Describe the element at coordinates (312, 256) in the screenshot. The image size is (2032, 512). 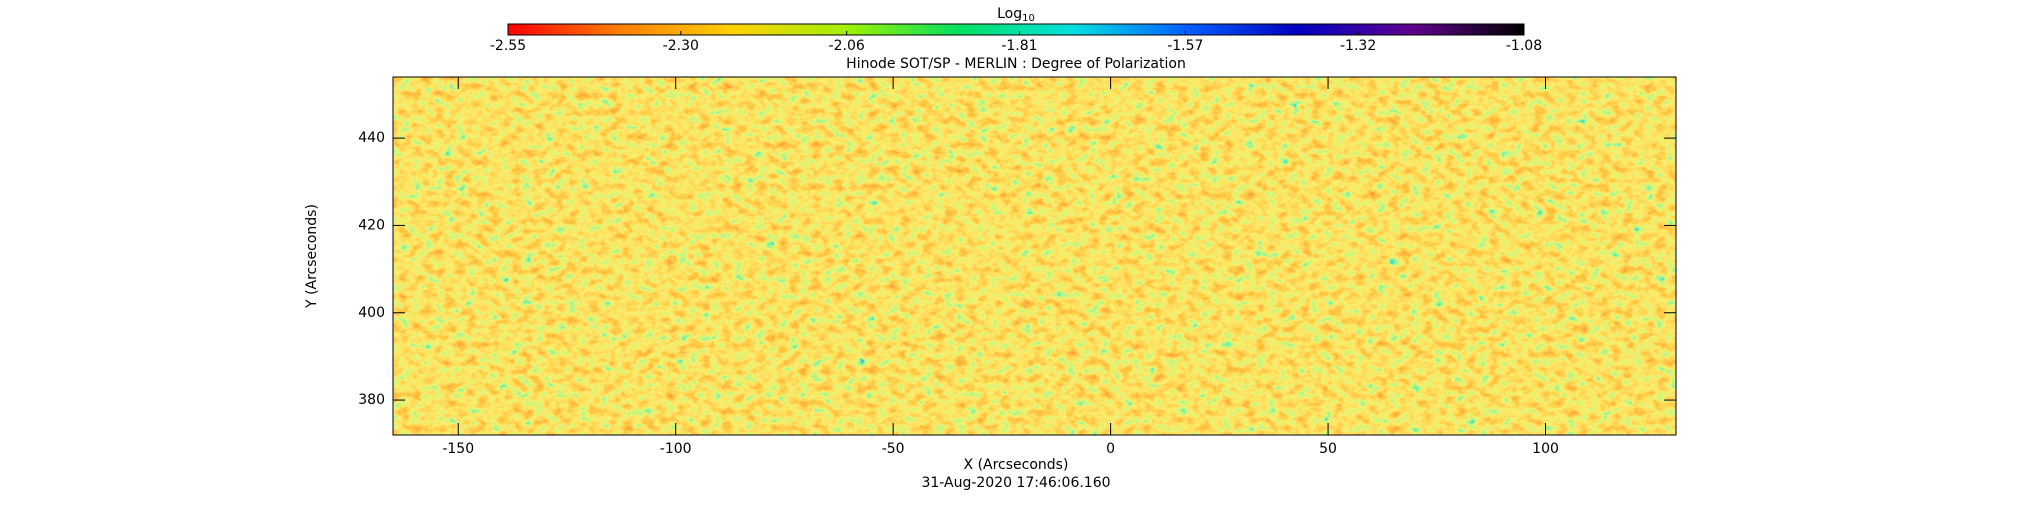
I see `y-axis-label: Y (Arcseconds)` at that location.